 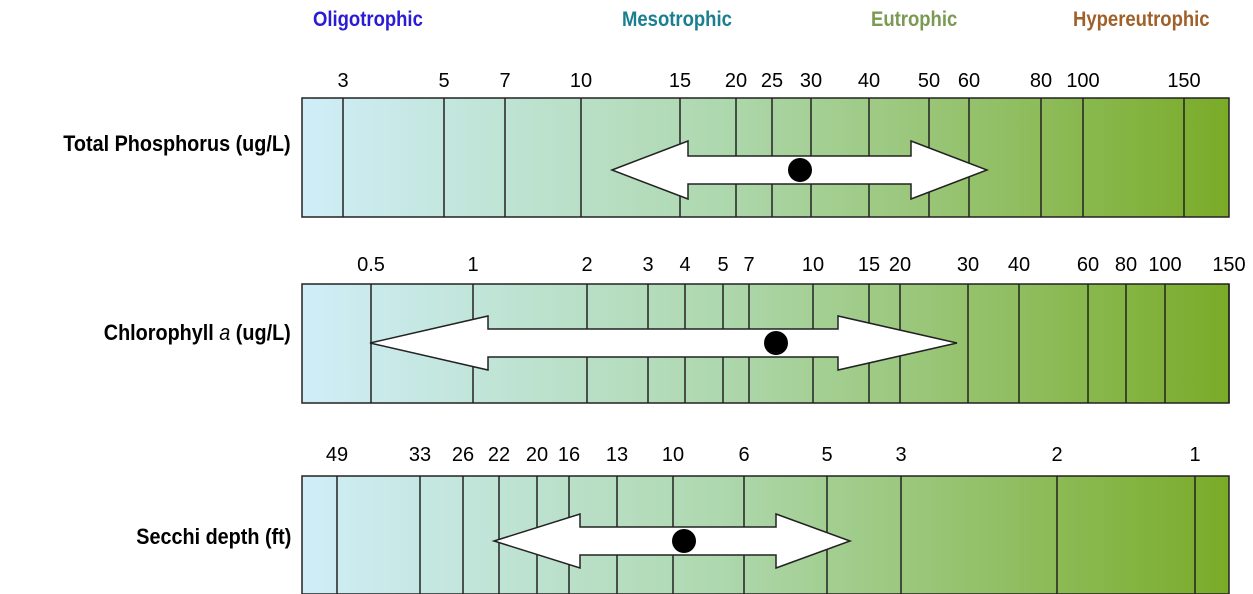 What do you see at coordinates (772, 81) in the screenshot?
I see `tick-label: 25` at bounding box center [772, 81].